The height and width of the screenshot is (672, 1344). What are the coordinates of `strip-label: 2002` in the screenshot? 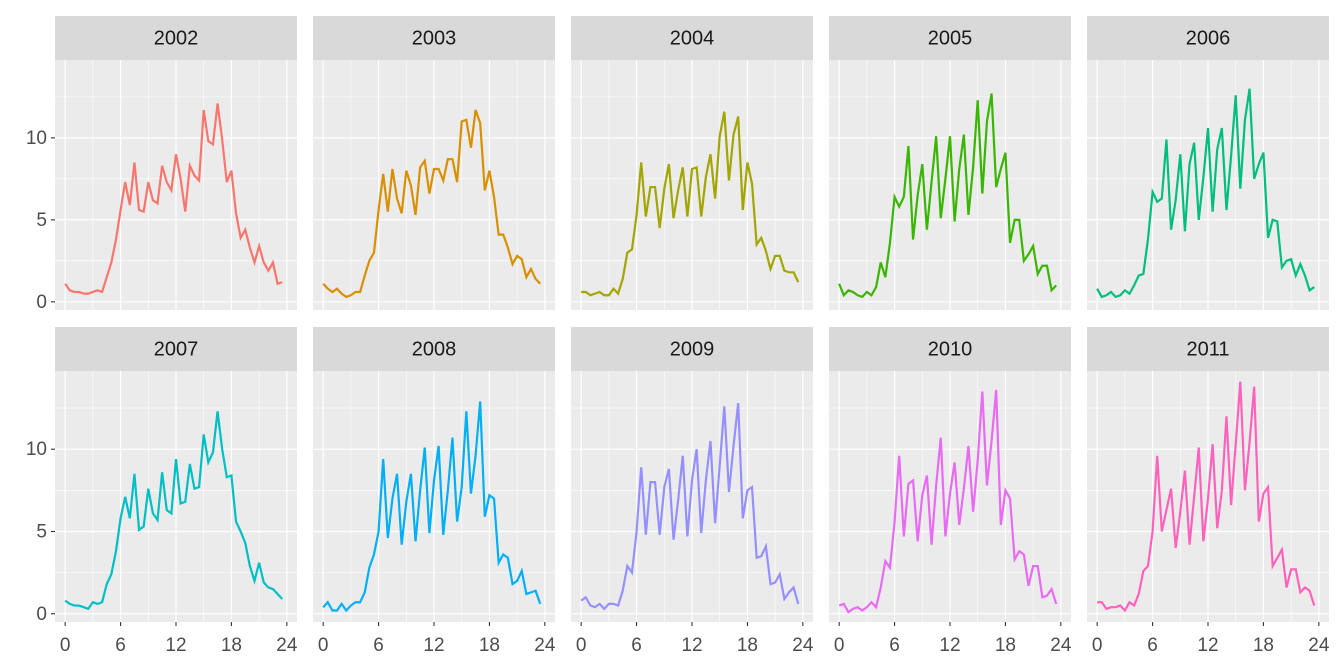 It's located at (176, 38).